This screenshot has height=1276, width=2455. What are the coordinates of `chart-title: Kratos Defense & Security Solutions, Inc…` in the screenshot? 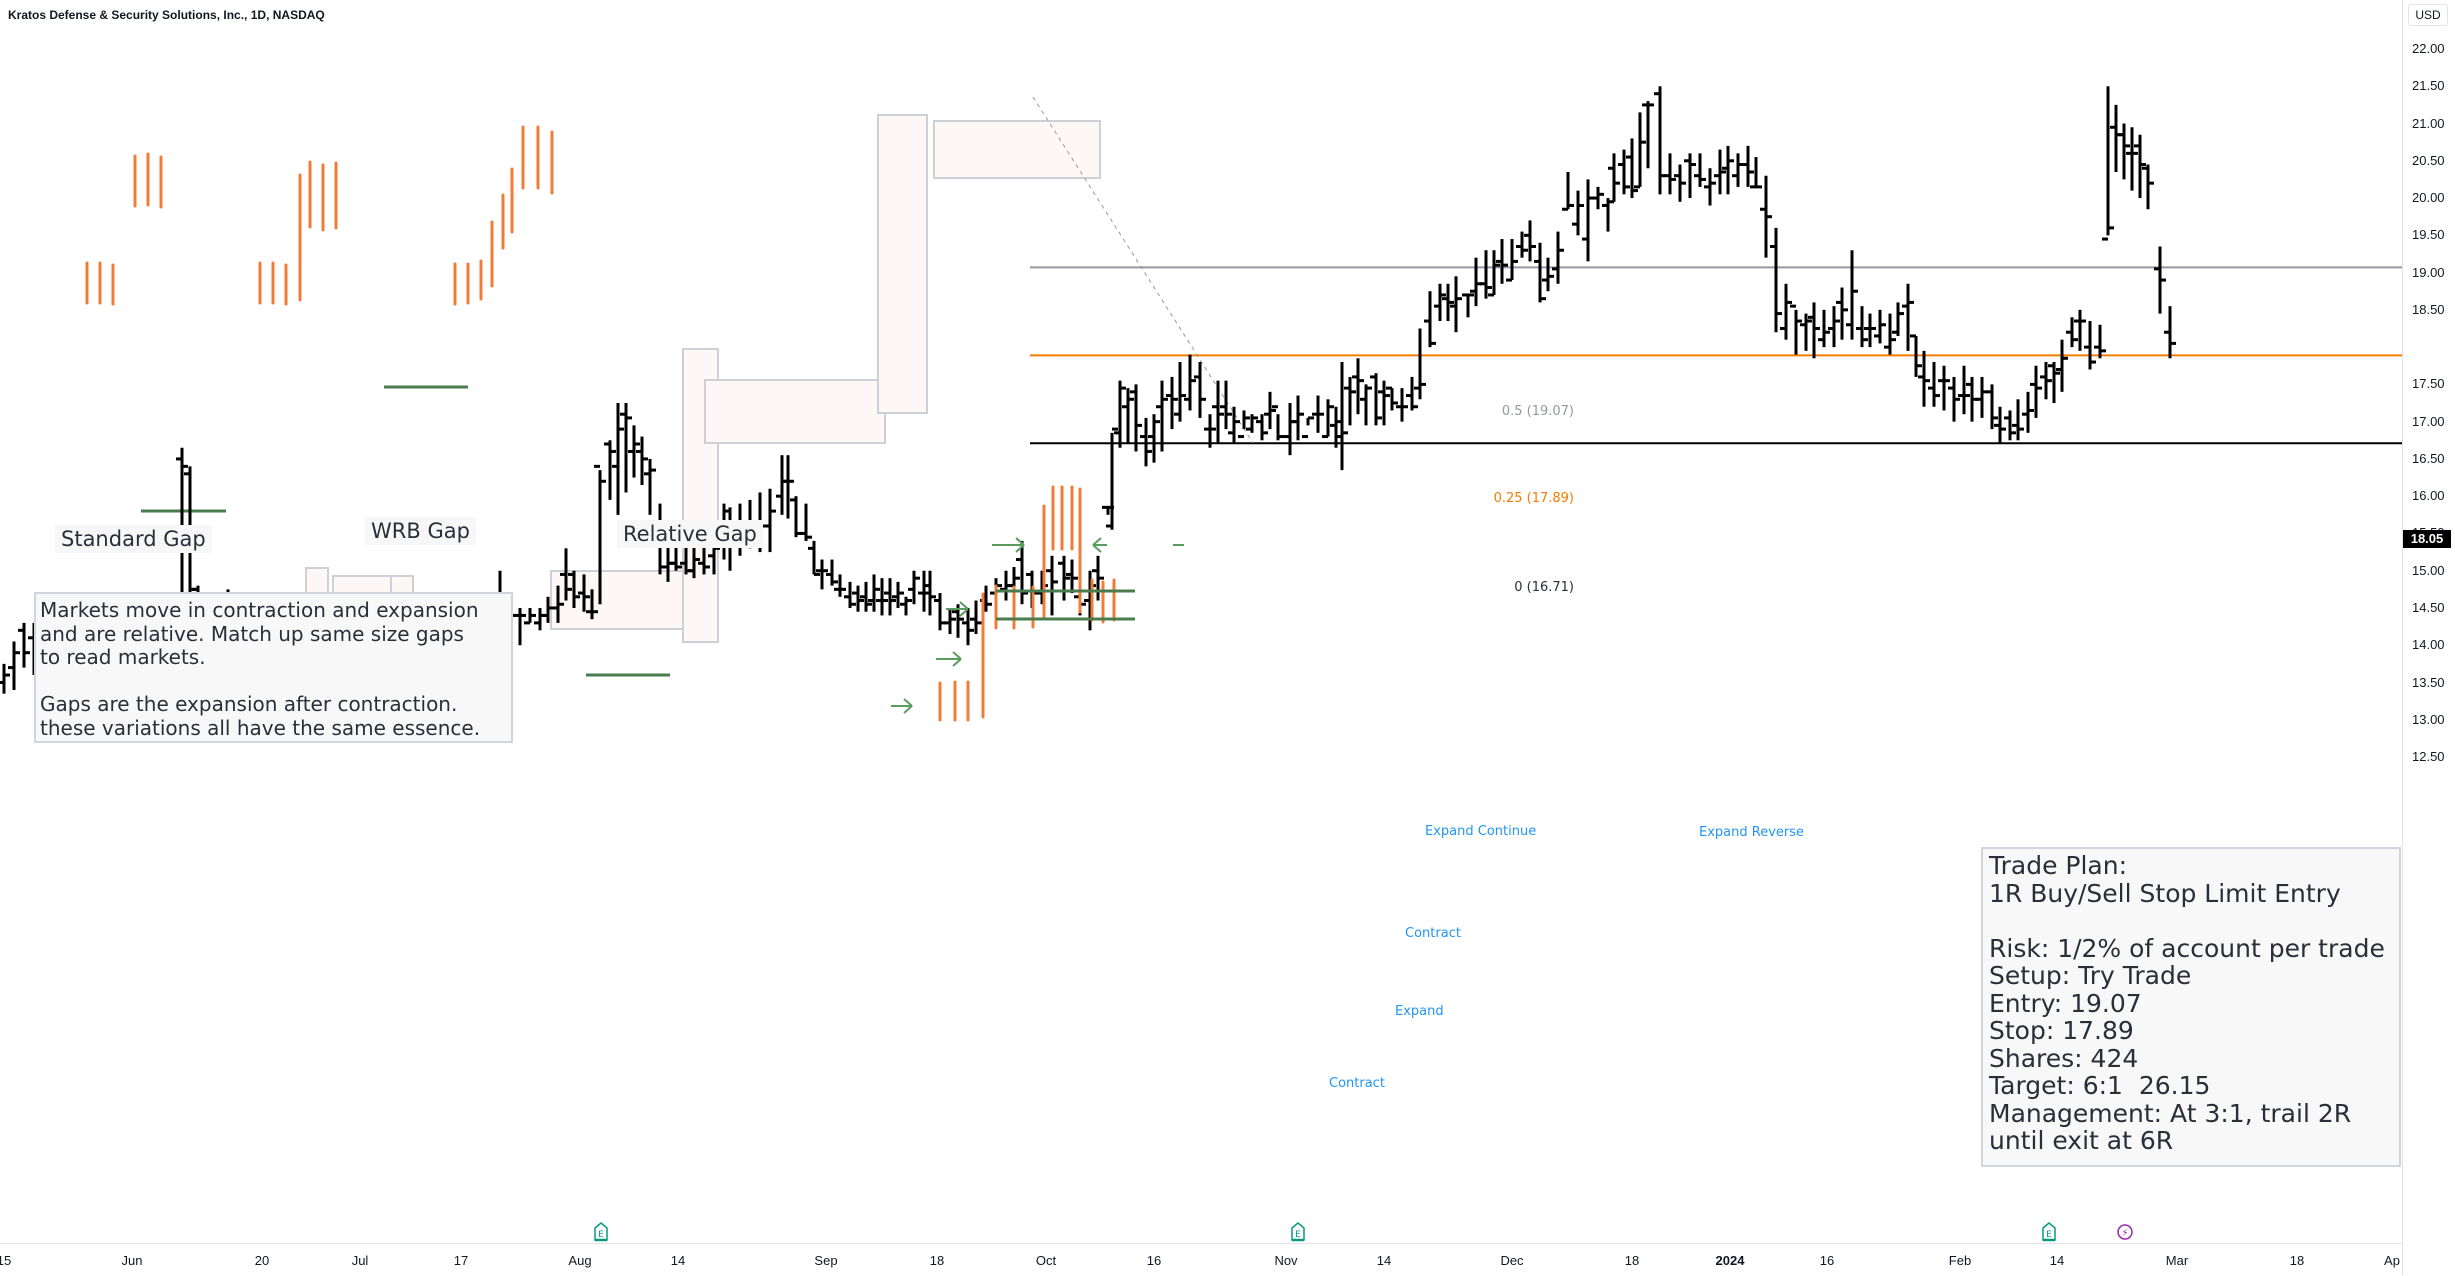 It's located at (166, 15).